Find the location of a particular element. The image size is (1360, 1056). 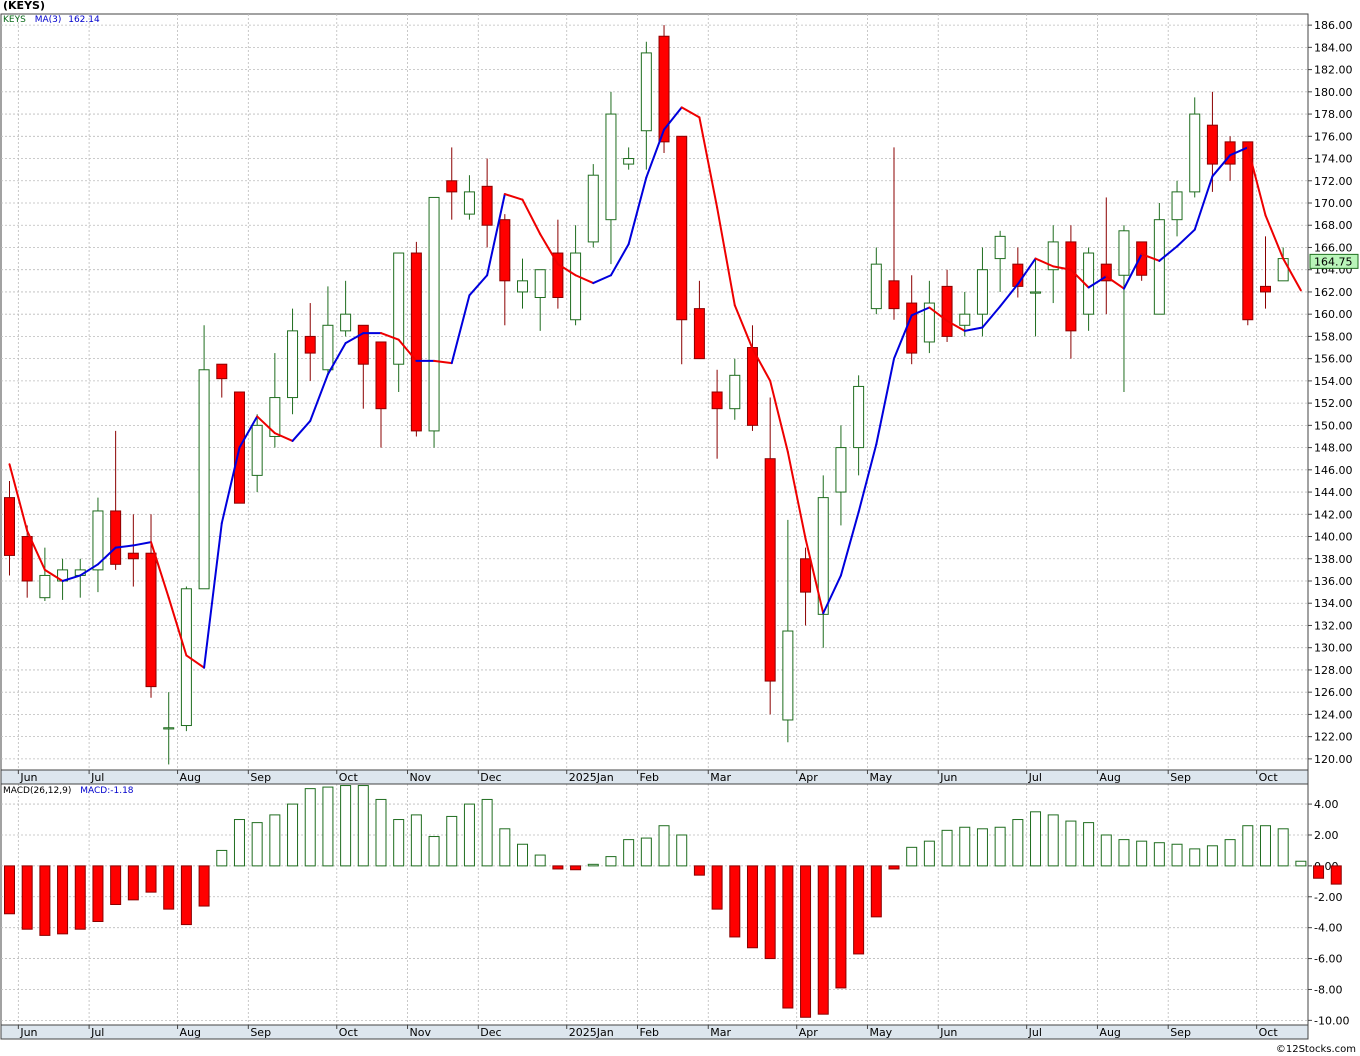

x-tick-label: Aug is located at coordinates (190, 1032).